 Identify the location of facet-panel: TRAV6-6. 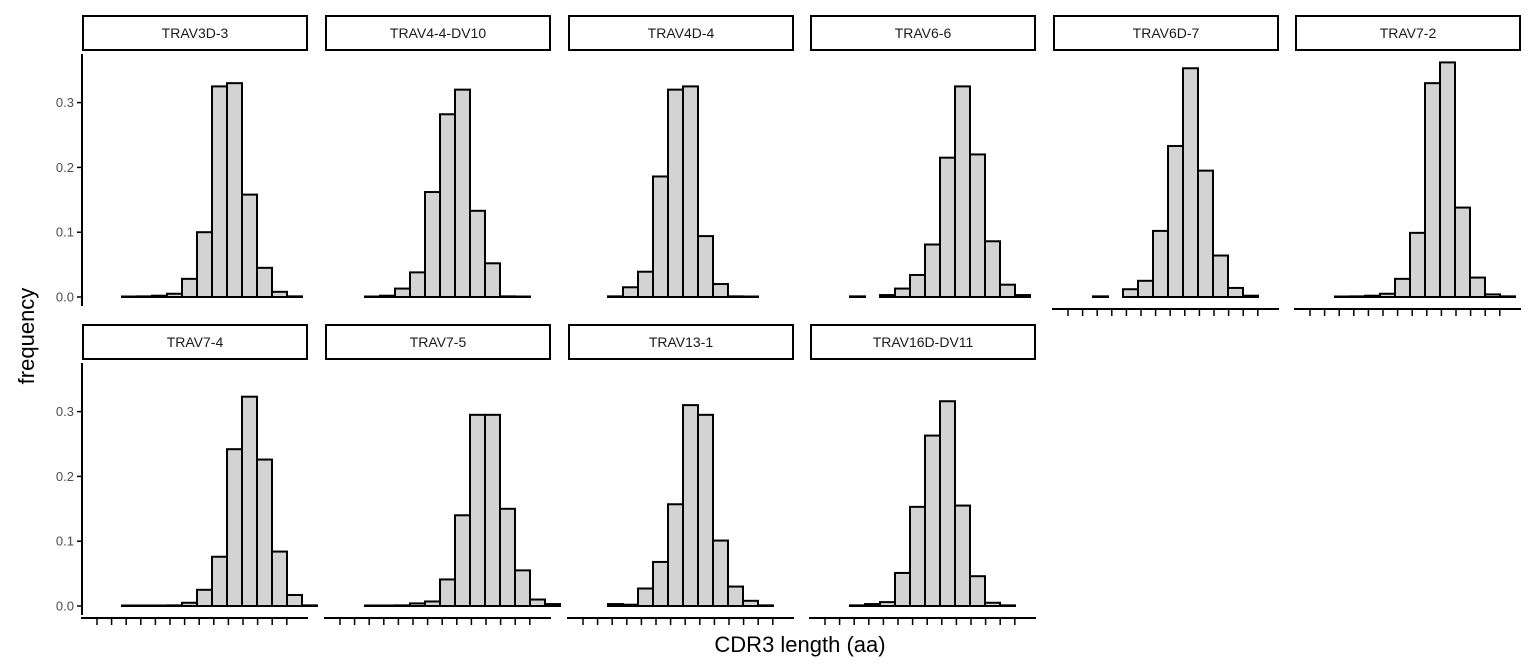
(923, 157).